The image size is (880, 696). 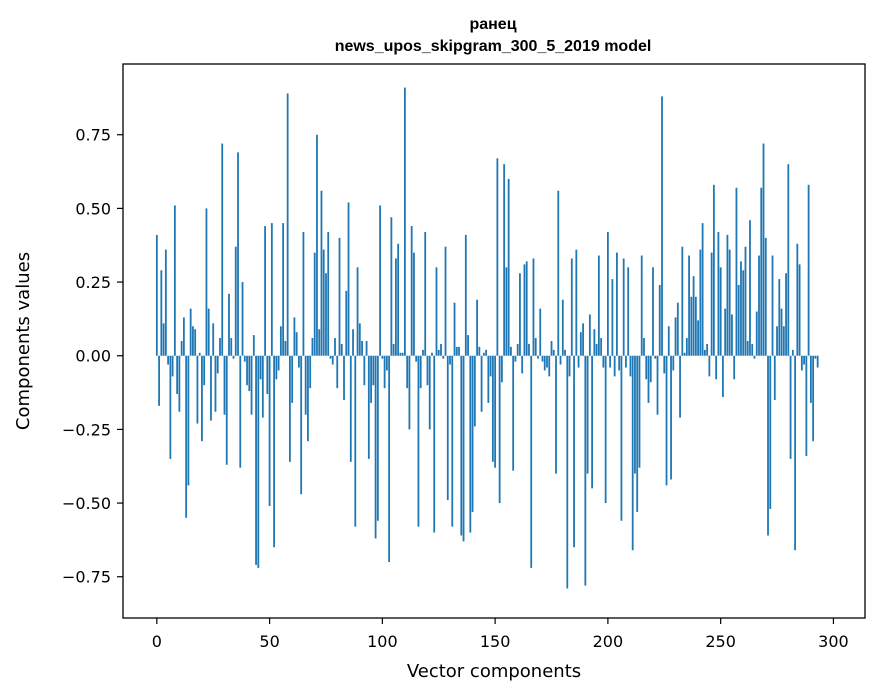 I want to click on y-tick-label: 0.50, so click(x=93, y=208).